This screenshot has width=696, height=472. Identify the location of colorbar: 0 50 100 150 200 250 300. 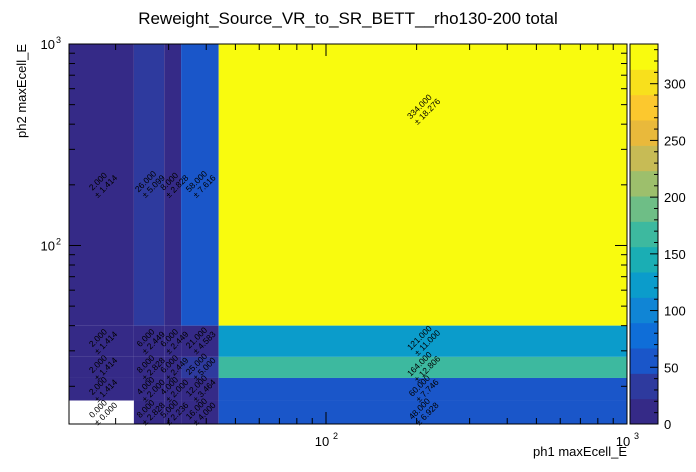
(657, 237).